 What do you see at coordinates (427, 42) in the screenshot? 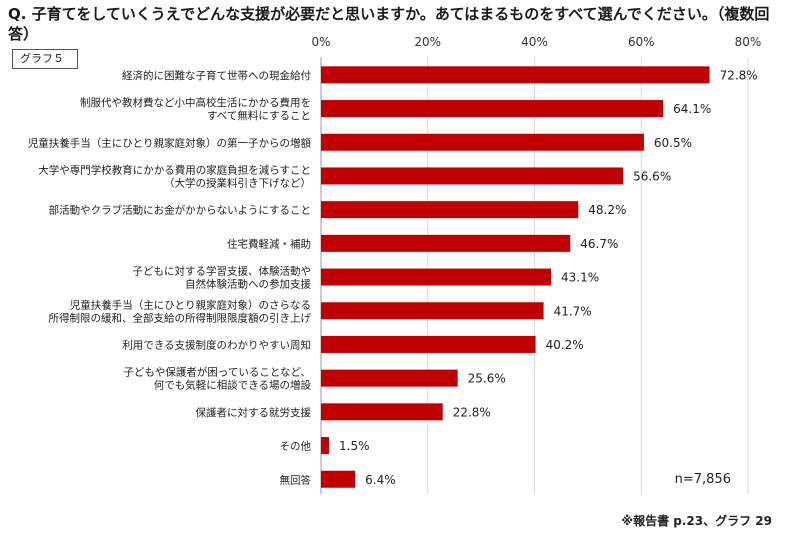
I see `x-tick-label: 20%` at bounding box center [427, 42].